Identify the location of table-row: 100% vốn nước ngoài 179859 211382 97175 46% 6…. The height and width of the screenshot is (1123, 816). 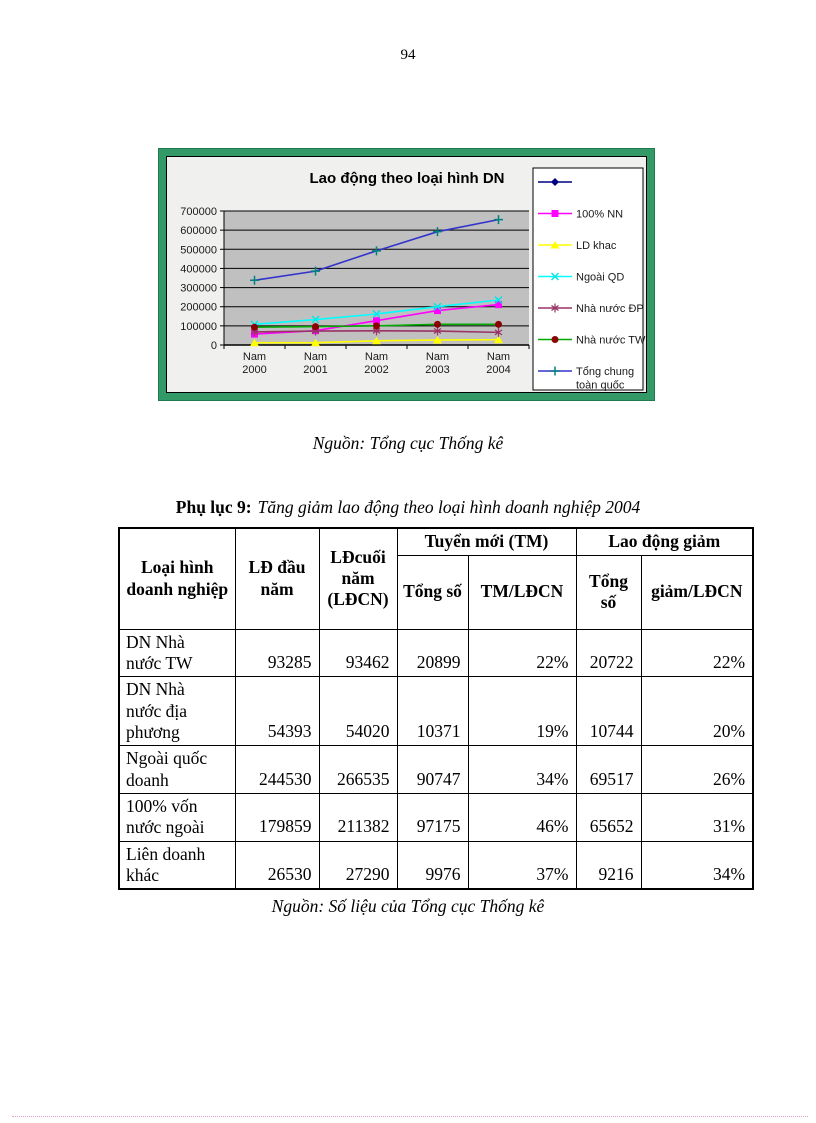
(436, 817).